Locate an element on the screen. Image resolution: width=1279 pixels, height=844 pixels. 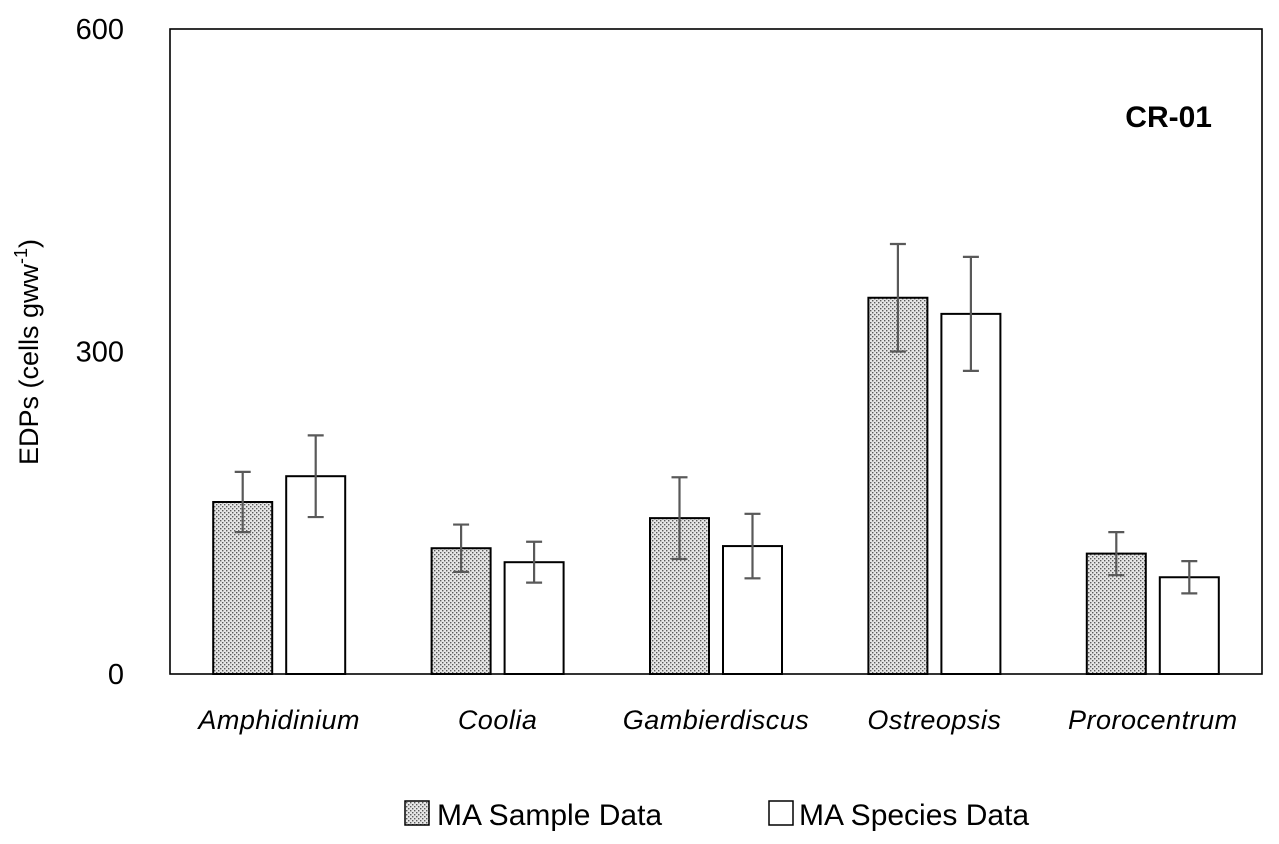
error-bar-species-prorocentrum is located at coordinates (1189, 577).